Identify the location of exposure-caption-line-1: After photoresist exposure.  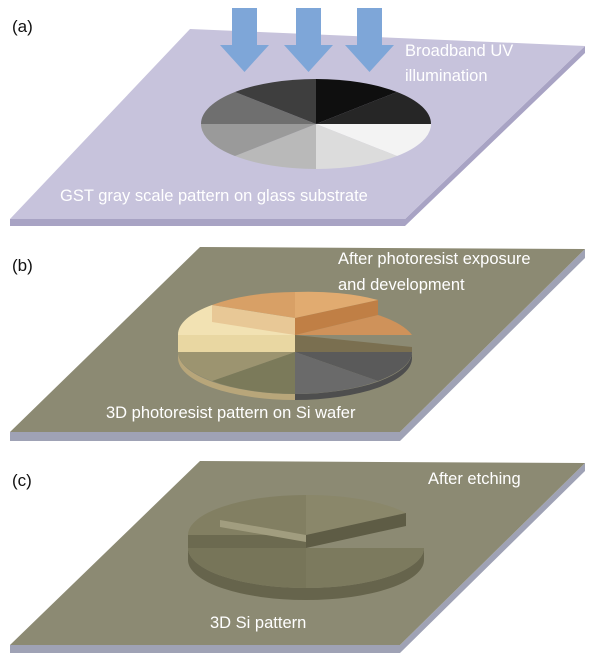
(434, 259).